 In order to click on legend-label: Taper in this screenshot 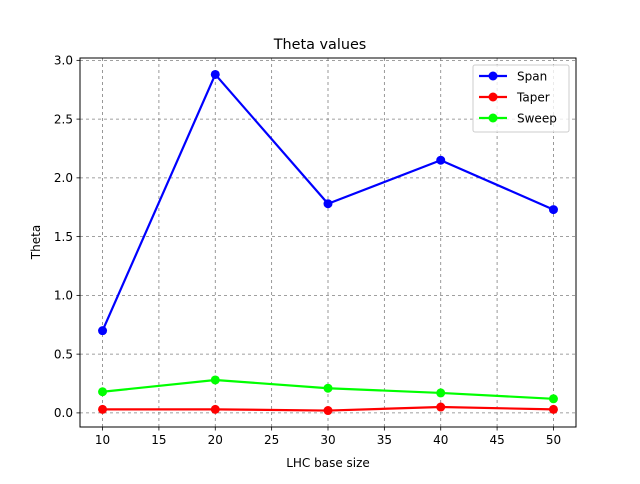, I will do `click(533, 98)`.